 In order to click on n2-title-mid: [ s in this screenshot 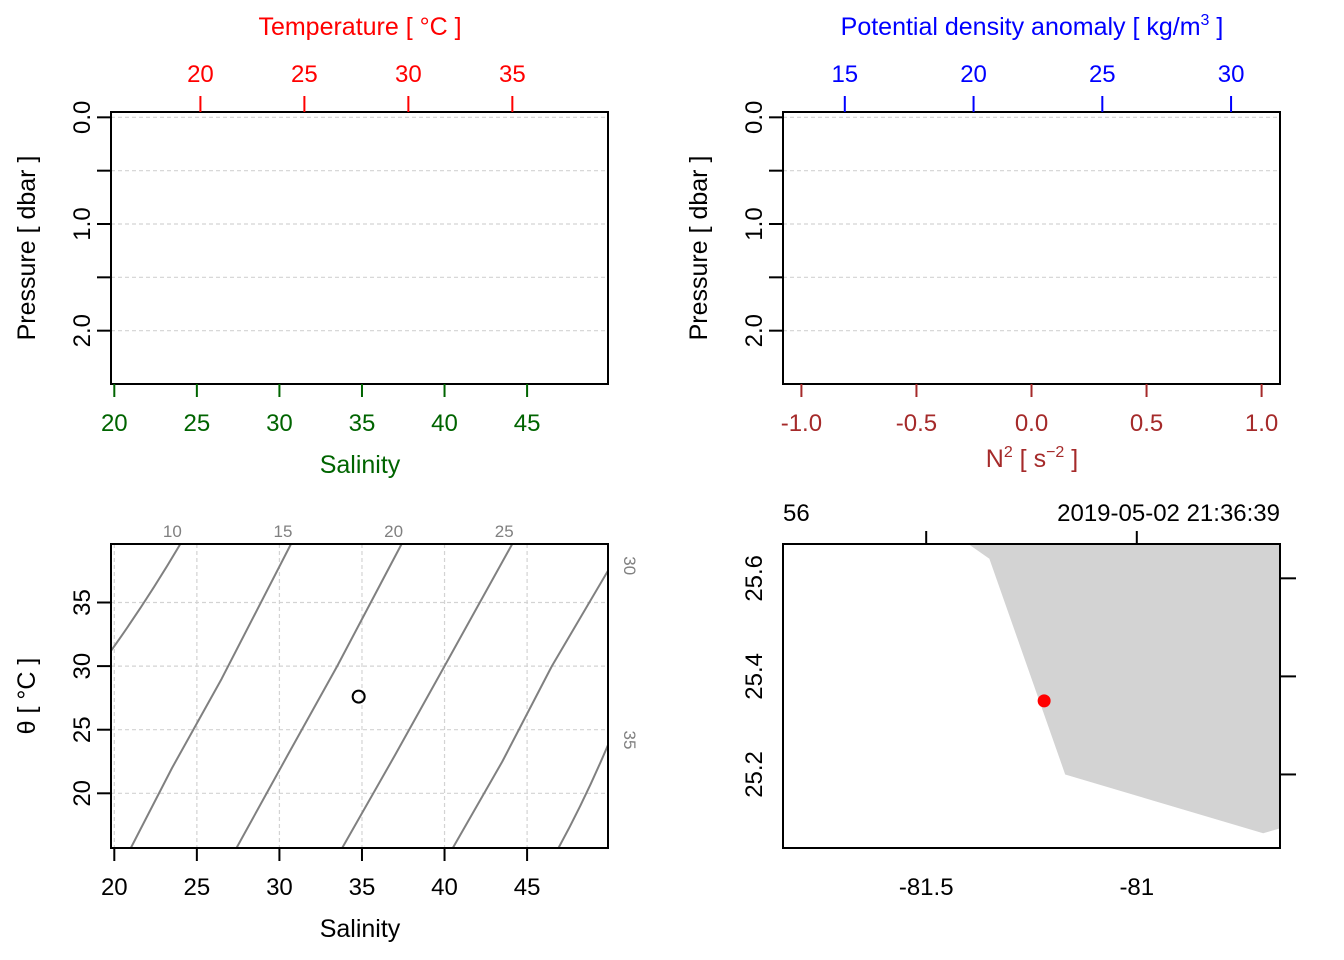, I will do `click(1029, 459)`.